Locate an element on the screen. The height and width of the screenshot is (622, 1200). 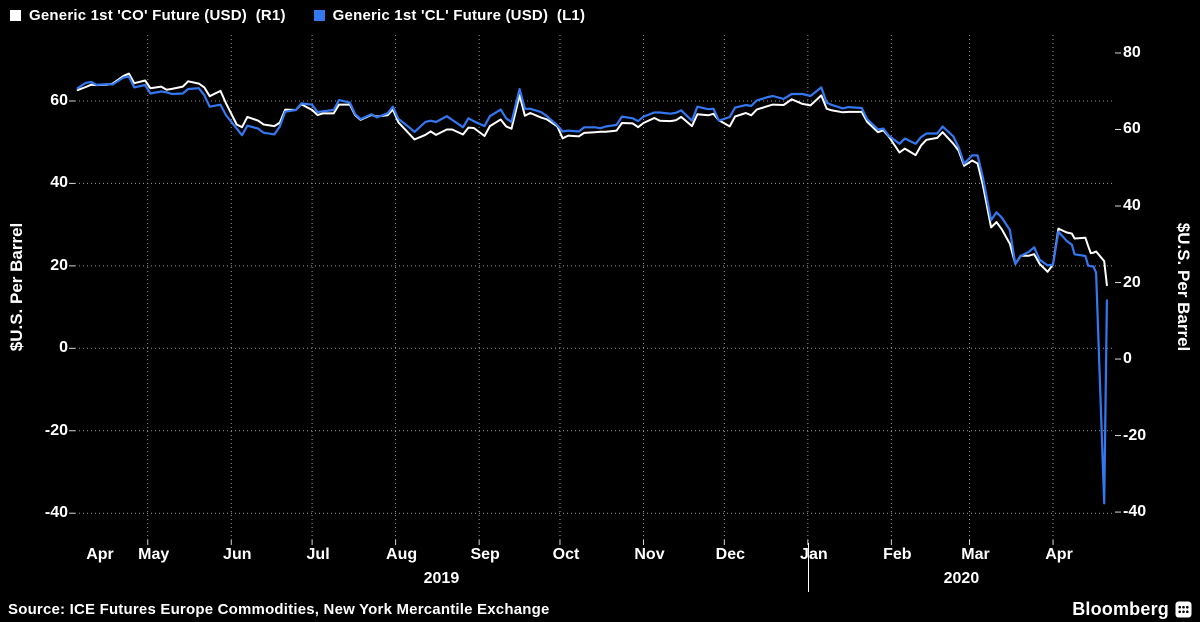
right-axis-tick-label: -40 is located at coordinates (1135, 512).